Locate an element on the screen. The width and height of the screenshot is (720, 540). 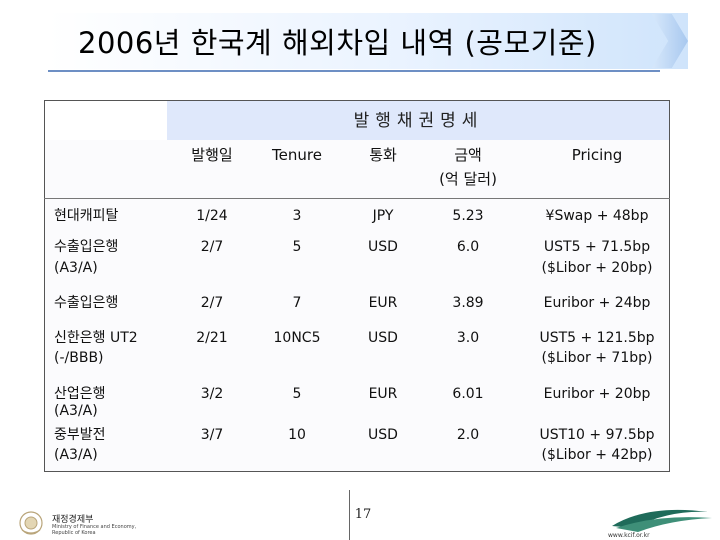
issuer-name: 현대캐피탈 is located at coordinates (86, 216).